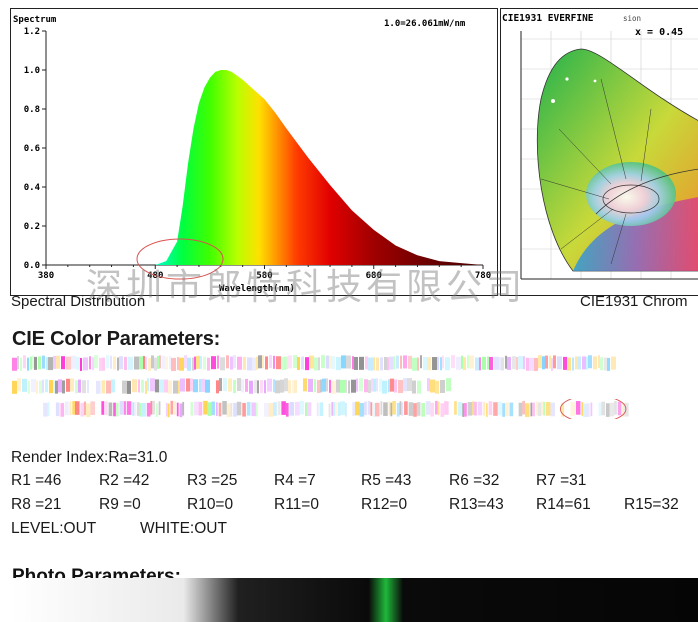 The image size is (698, 622). I want to click on spectrum-caption: Spectral Distribution, so click(78, 301).